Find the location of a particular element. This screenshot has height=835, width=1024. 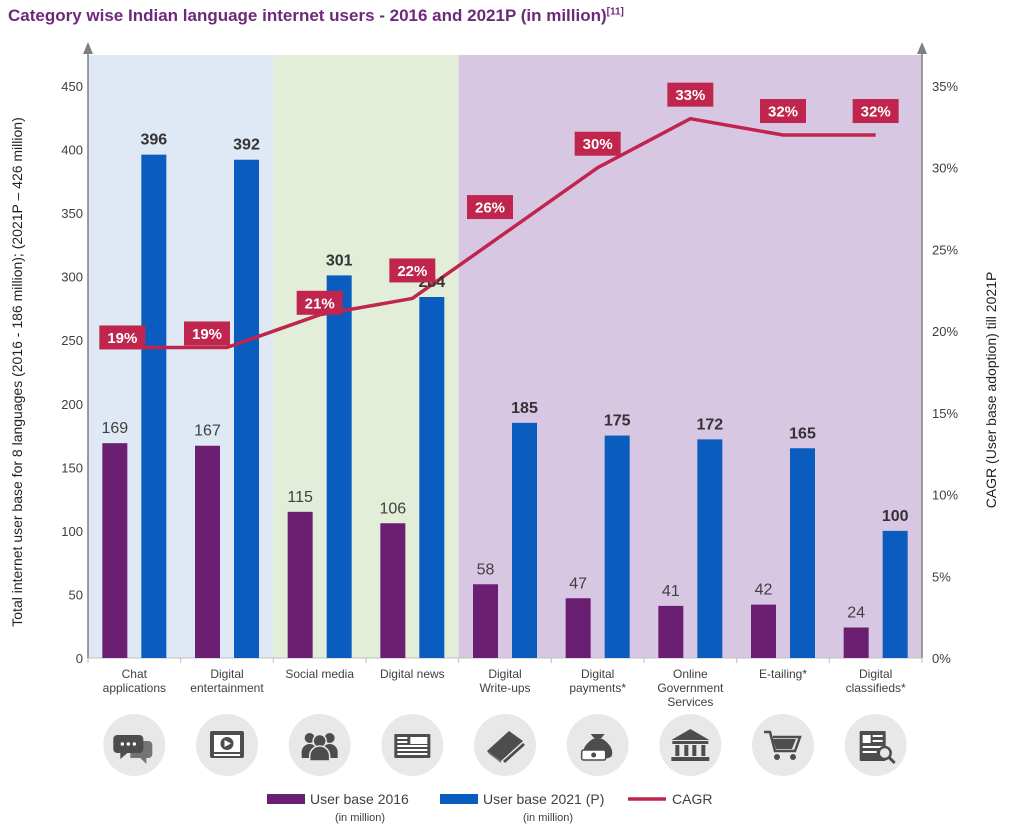

cagr-label: 21% is located at coordinates (320, 303).